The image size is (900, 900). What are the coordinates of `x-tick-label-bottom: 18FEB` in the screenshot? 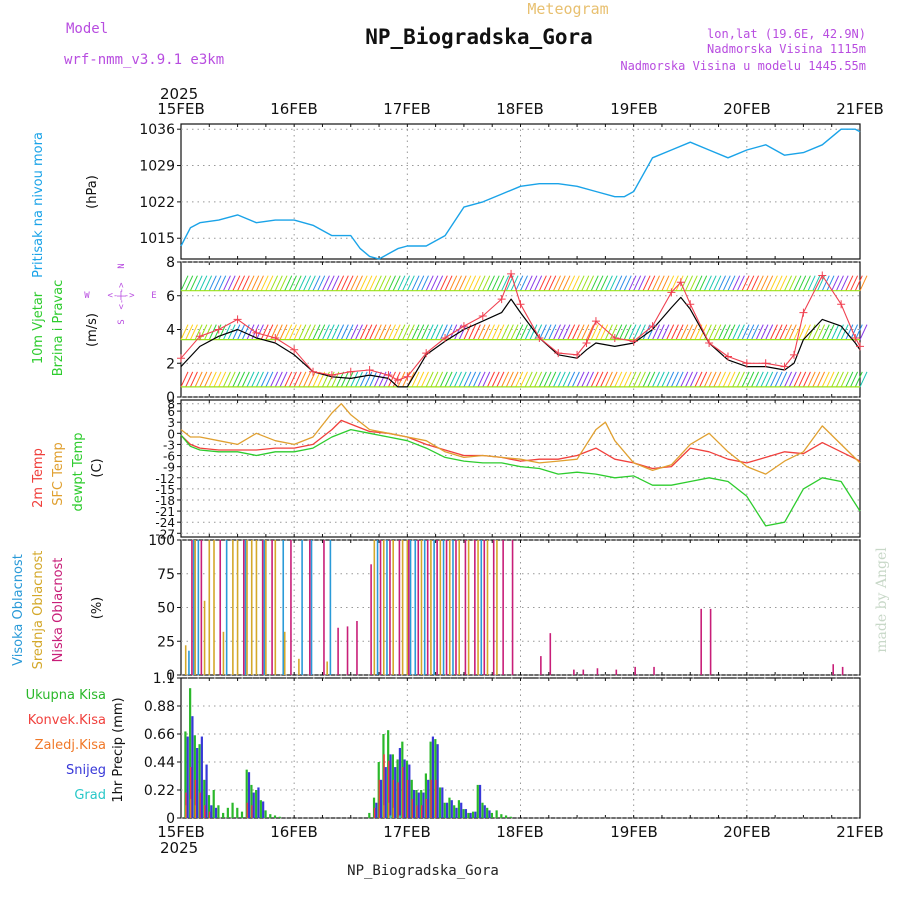 It's located at (519, 832).